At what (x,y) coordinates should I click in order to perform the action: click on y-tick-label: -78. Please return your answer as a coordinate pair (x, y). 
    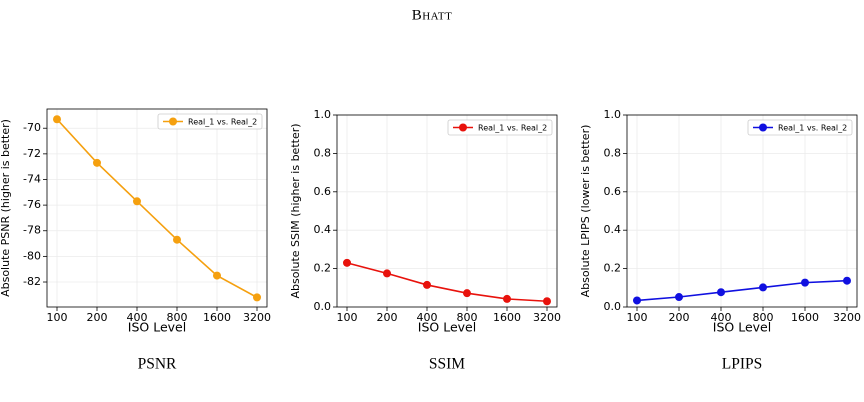
    Looking at the image, I should click on (32, 230).